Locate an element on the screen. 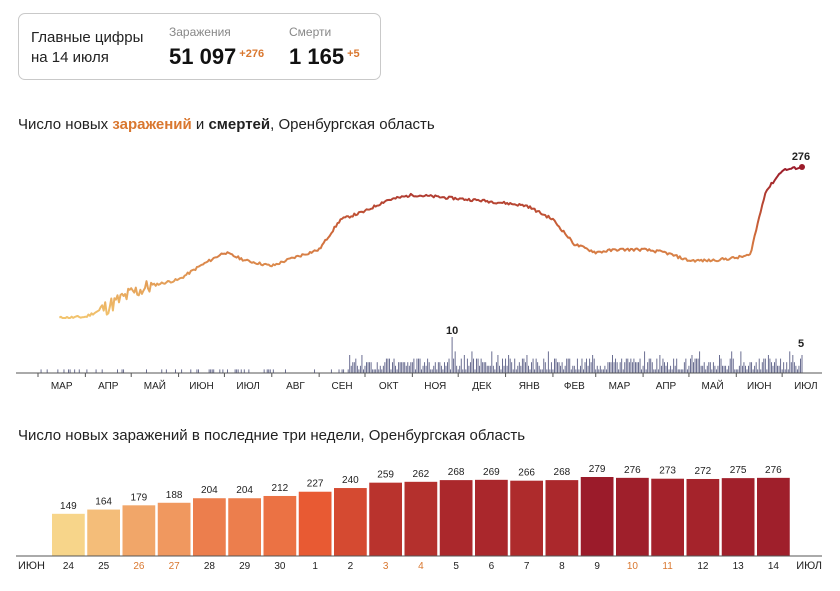  x-tick-label: ИЮН is located at coordinates (201, 386).